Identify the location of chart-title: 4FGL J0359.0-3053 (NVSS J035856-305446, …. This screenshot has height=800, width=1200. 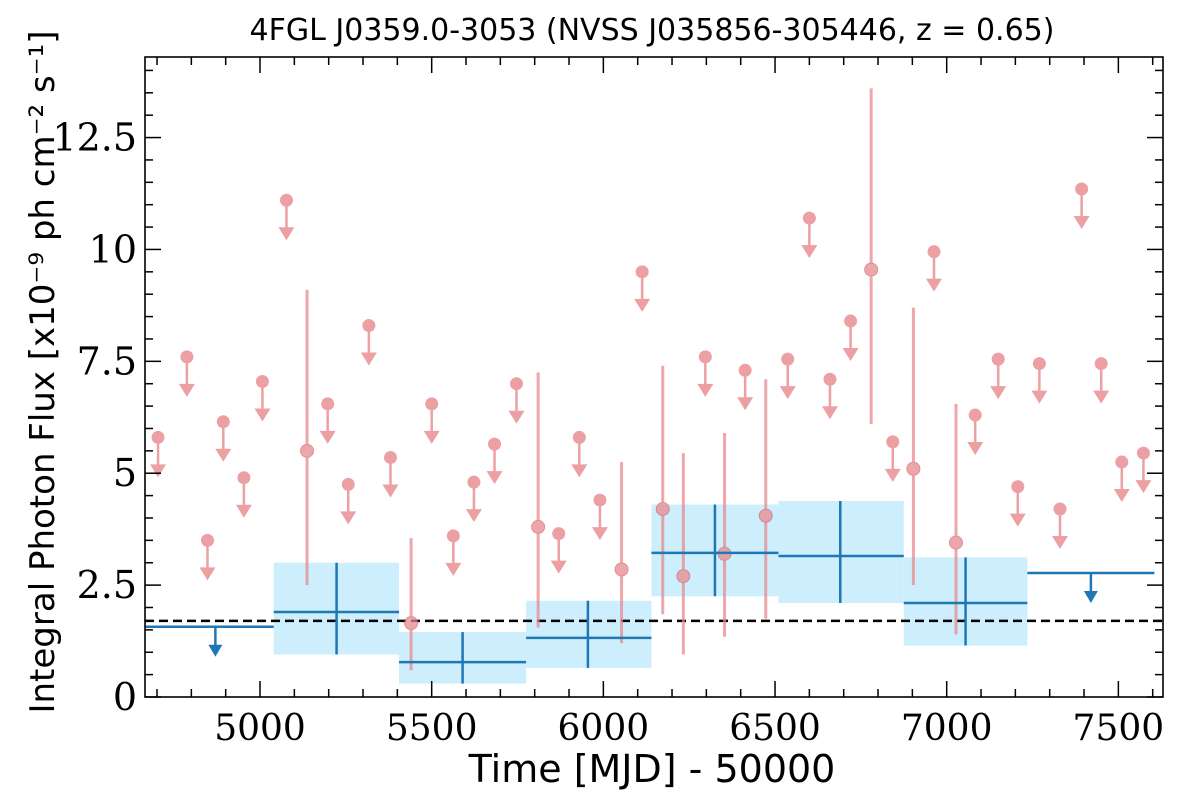
(652, 30).